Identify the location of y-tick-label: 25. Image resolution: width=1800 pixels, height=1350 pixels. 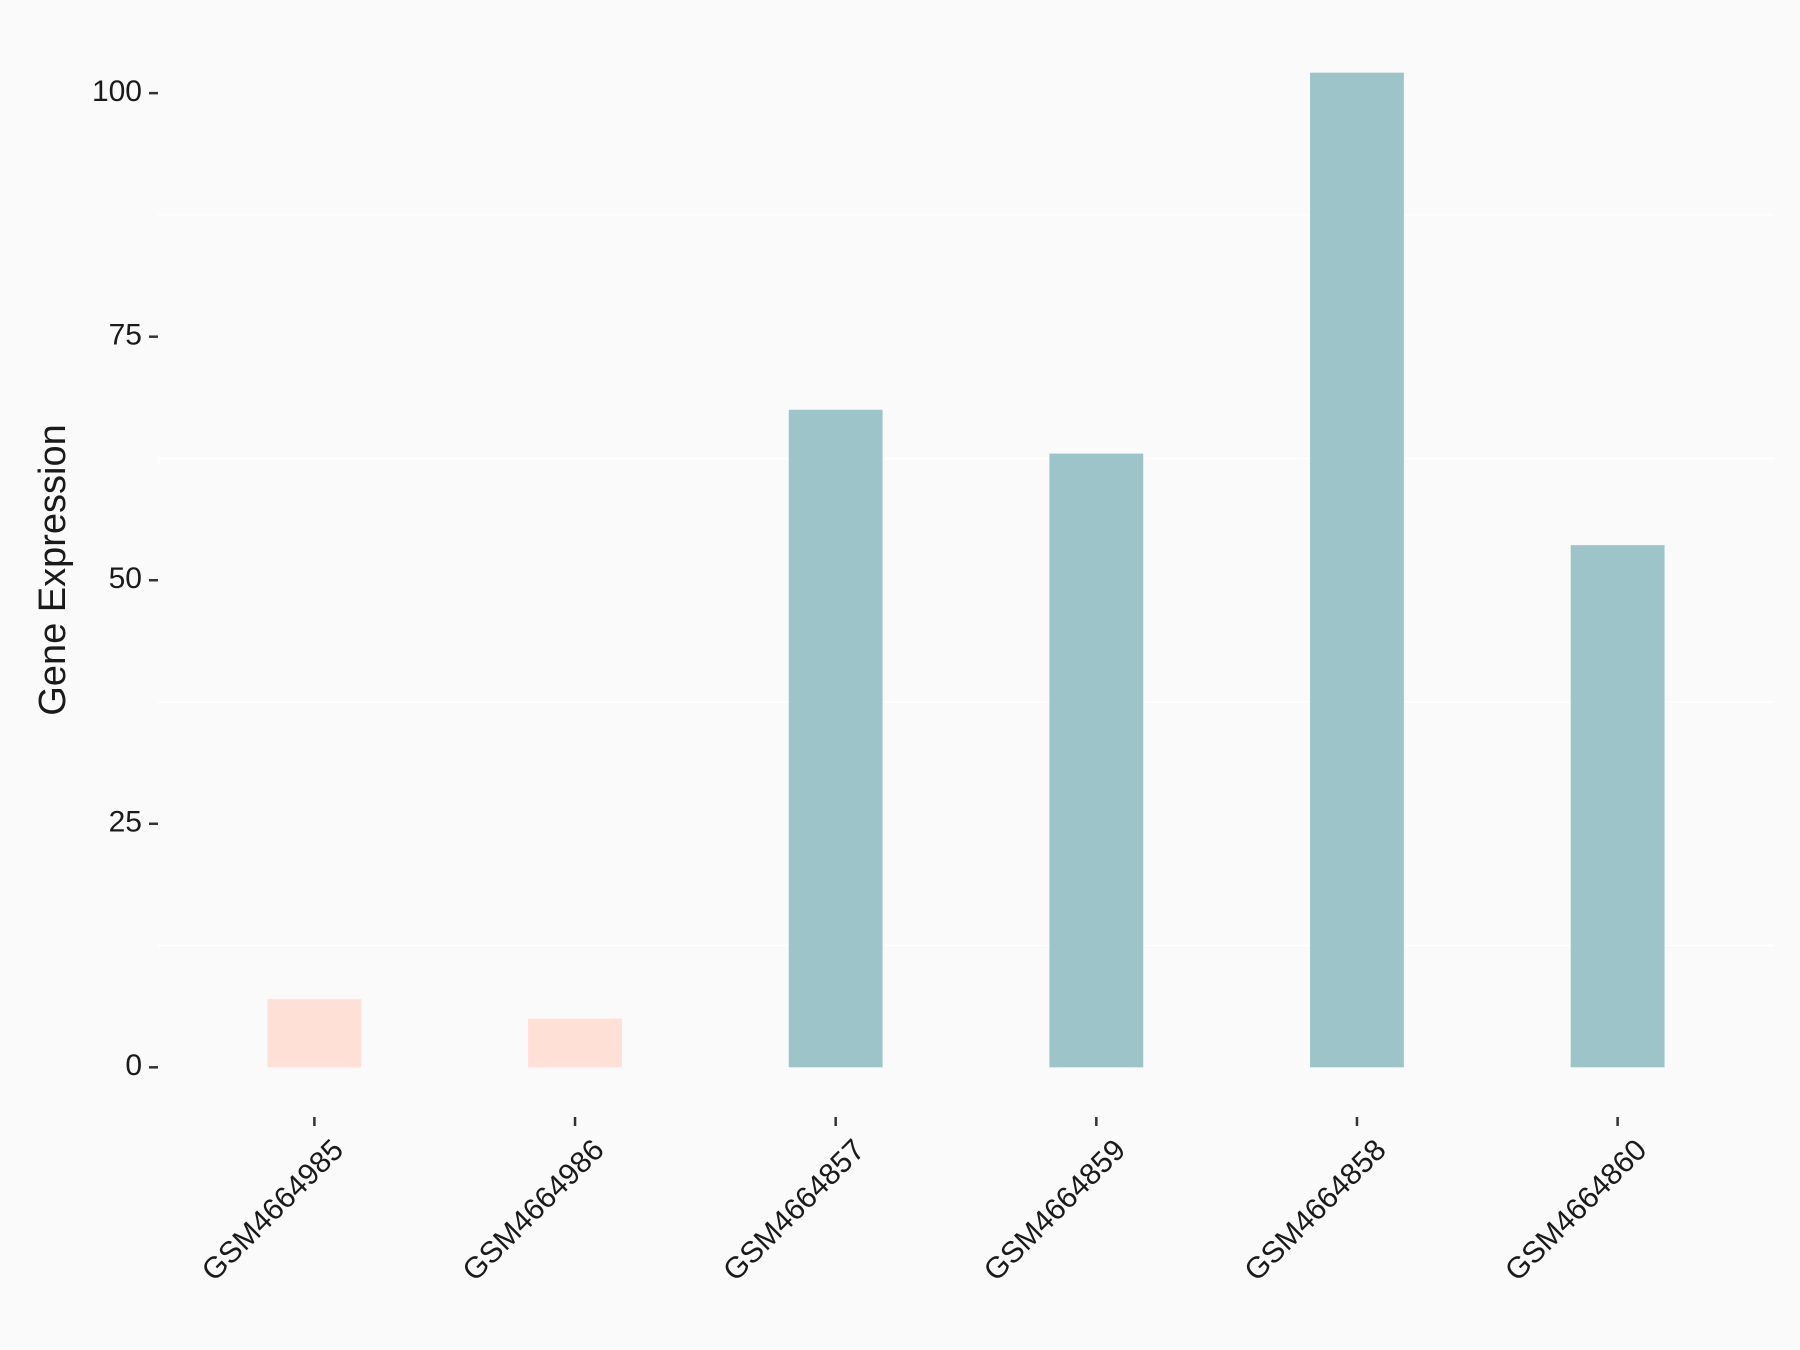
(125, 822).